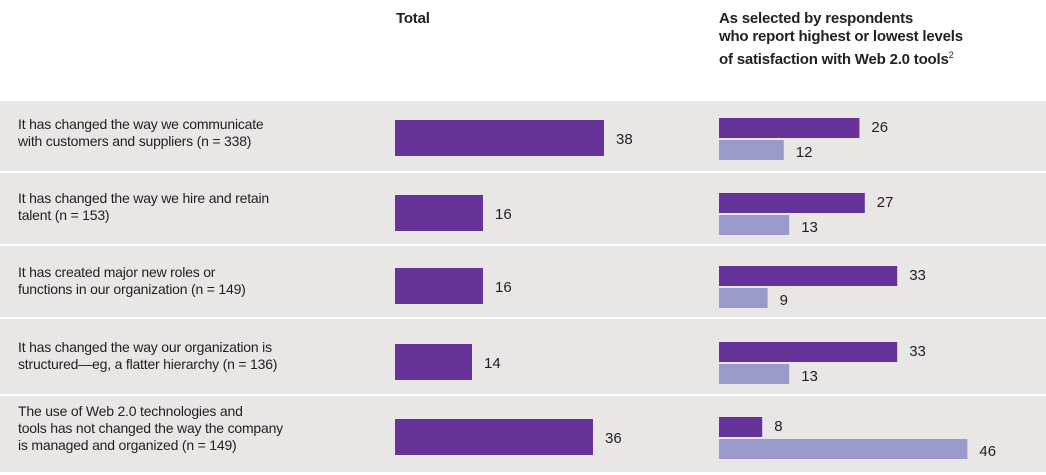 The width and height of the screenshot is (1046, 475). I want to click on highest-satisfaction-value-label: 8, so click(778, 426).